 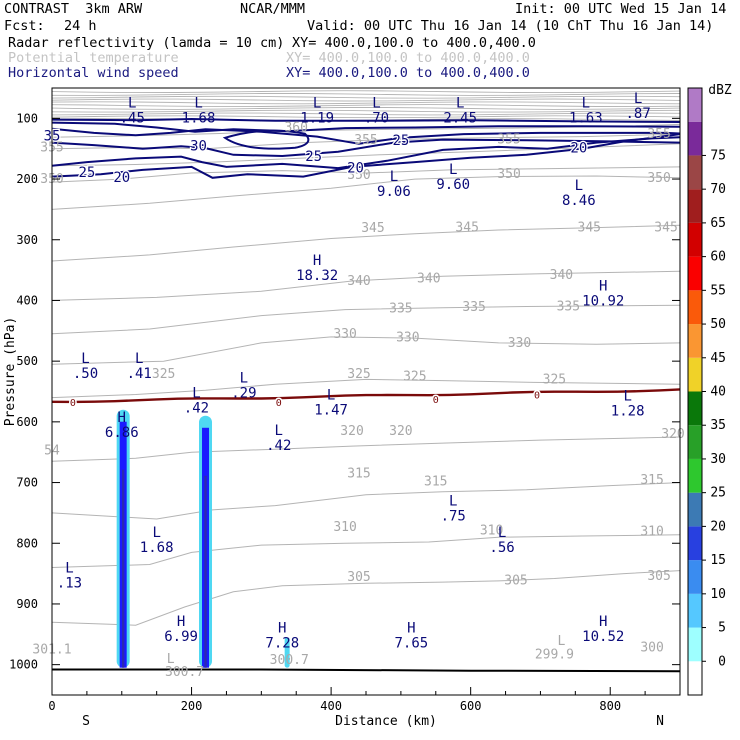 What do you see at coordinates (658, 178) in the screenshot?
I see `theta-label-8: 350` at bounding box center [658, 178].